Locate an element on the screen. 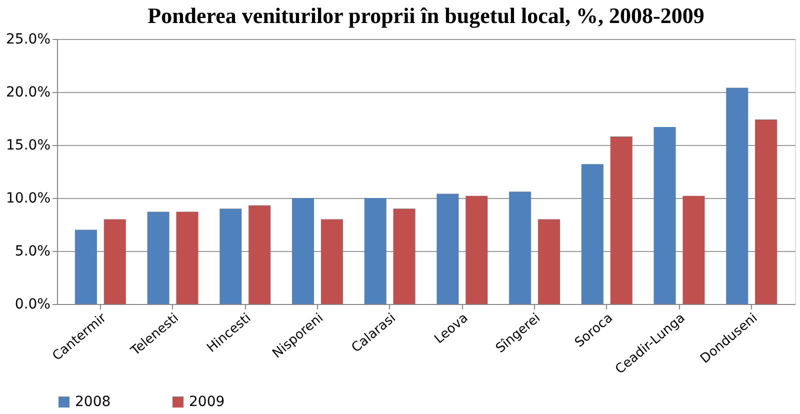 This screenshot has width=800, height=414. legend-label: 2008 is located at coordinates (93, 402).